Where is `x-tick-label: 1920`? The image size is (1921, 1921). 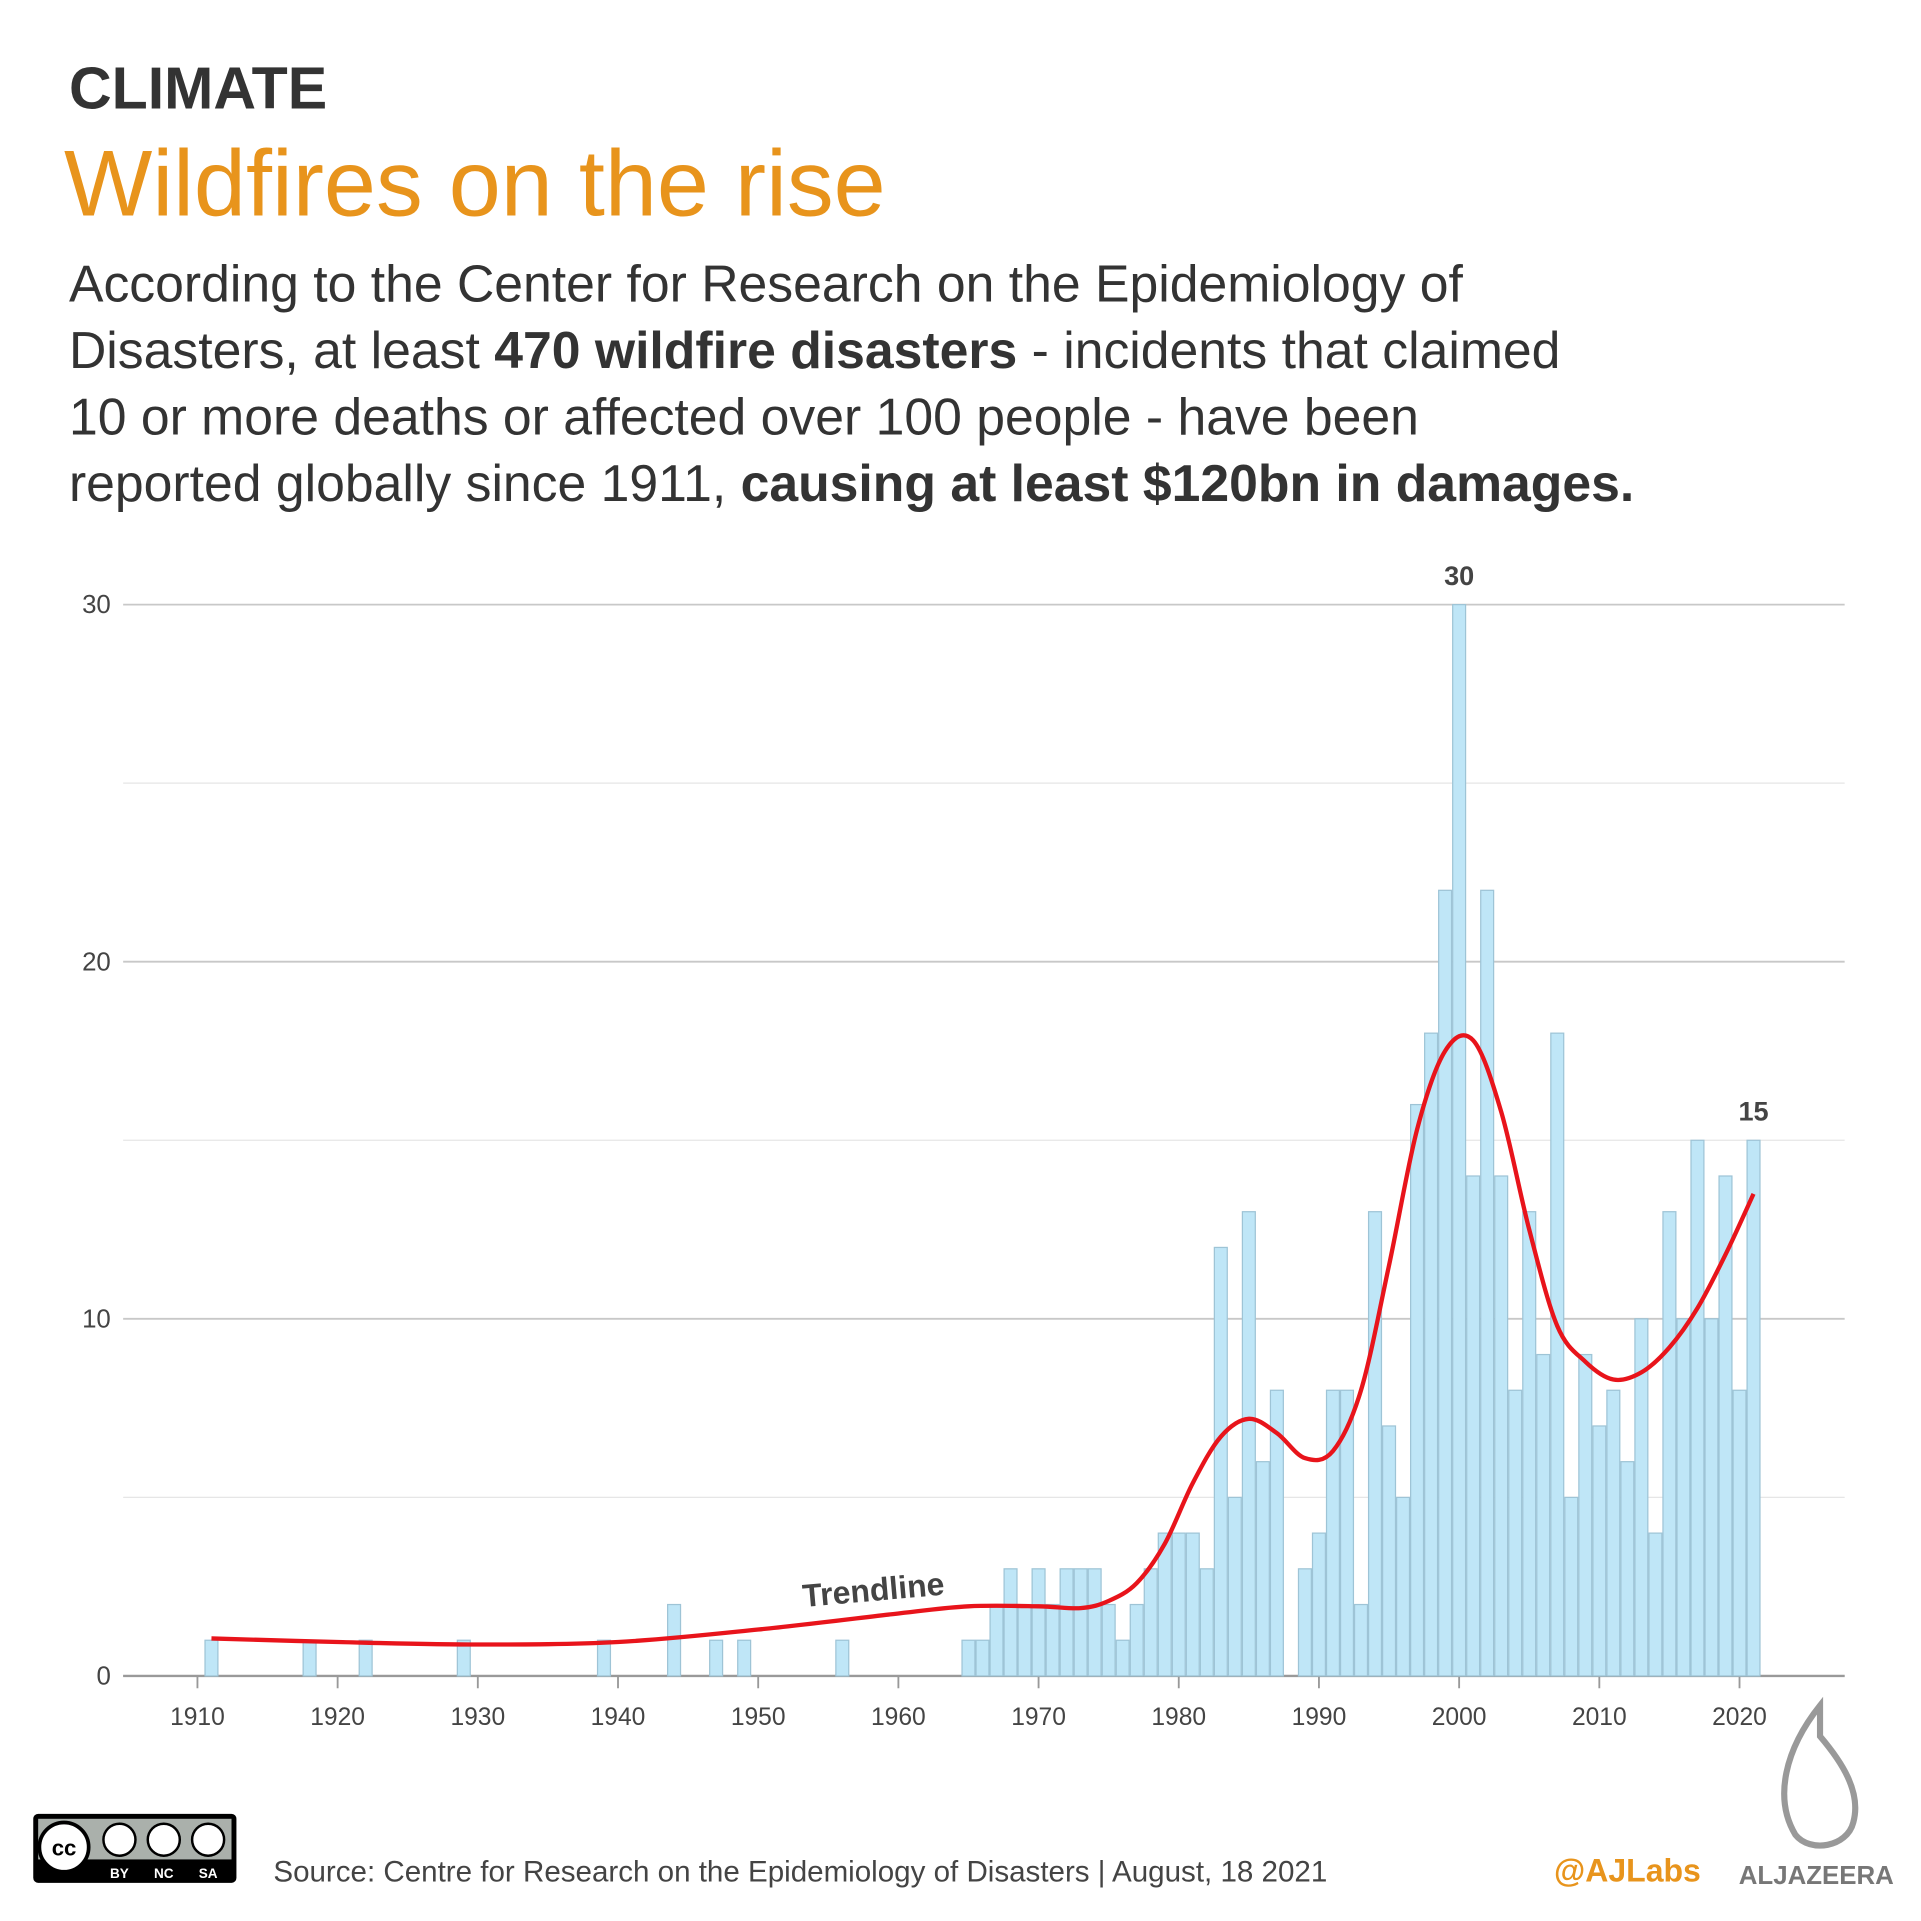
x-tick-label: 1920 is located at coordinates (337, 1717).